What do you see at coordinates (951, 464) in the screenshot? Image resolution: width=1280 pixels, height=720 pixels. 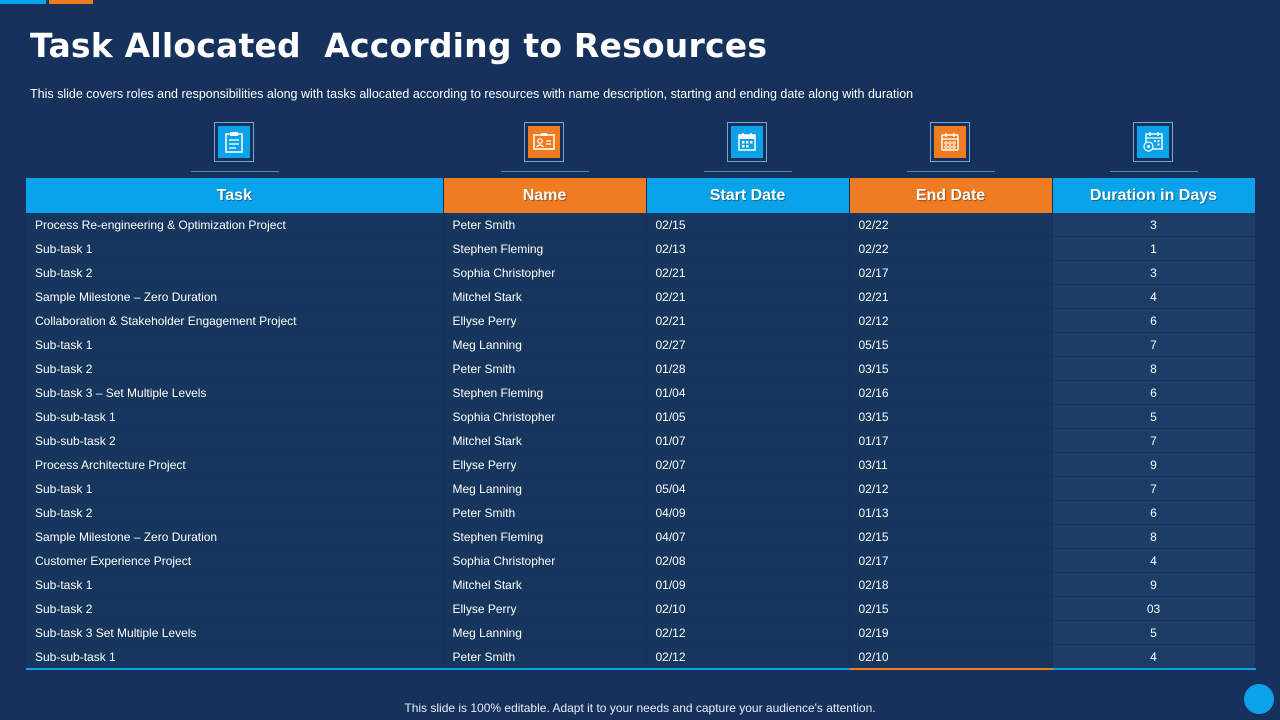 I see `cell-end-date: 03/11` at bounding box center [951, 464].